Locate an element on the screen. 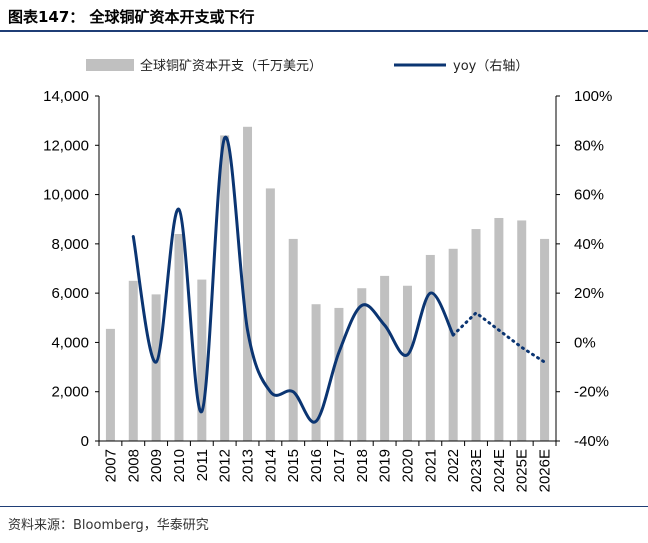 This screenshot has height=543, width=648. bar-2017 is located at coordinates (339, 374).